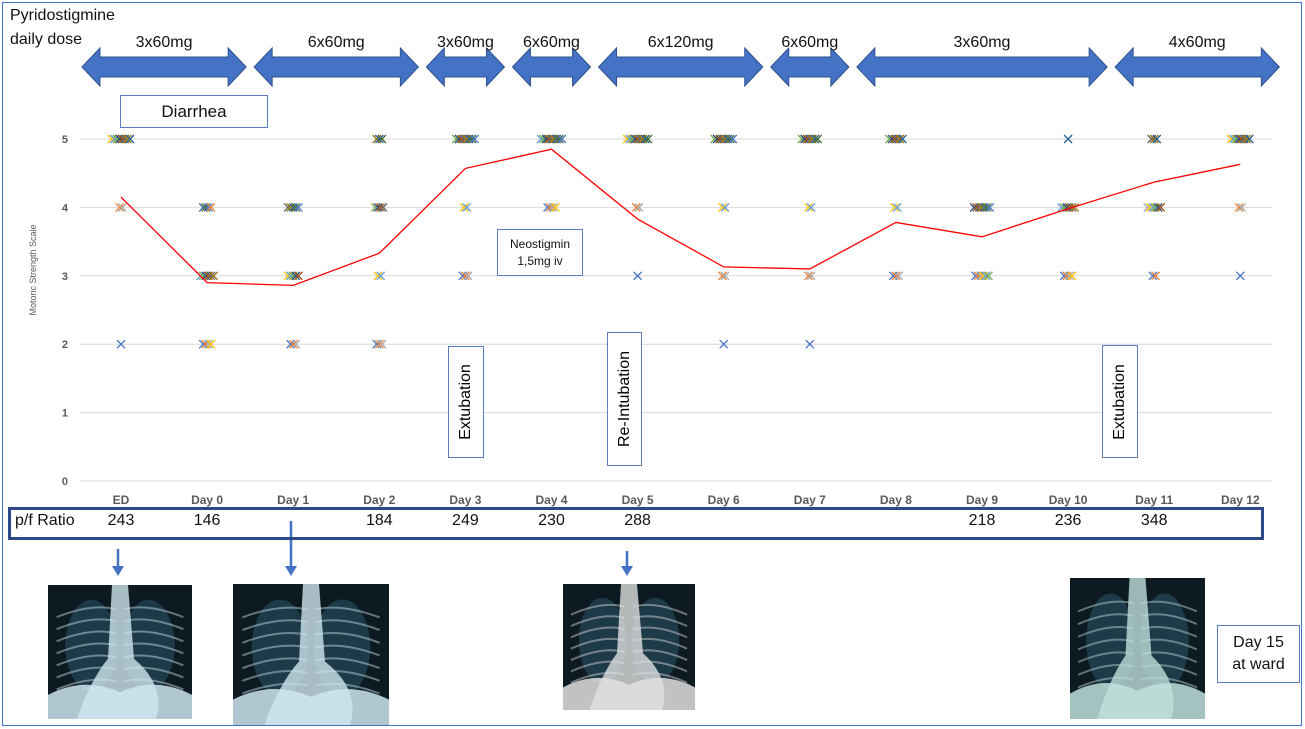 This screenshot has height=729, width=1305. Describe the element at coordinates (551, 42) in the screenshot. I see `dose-arrow-label-3: 6x60mg` at that location.